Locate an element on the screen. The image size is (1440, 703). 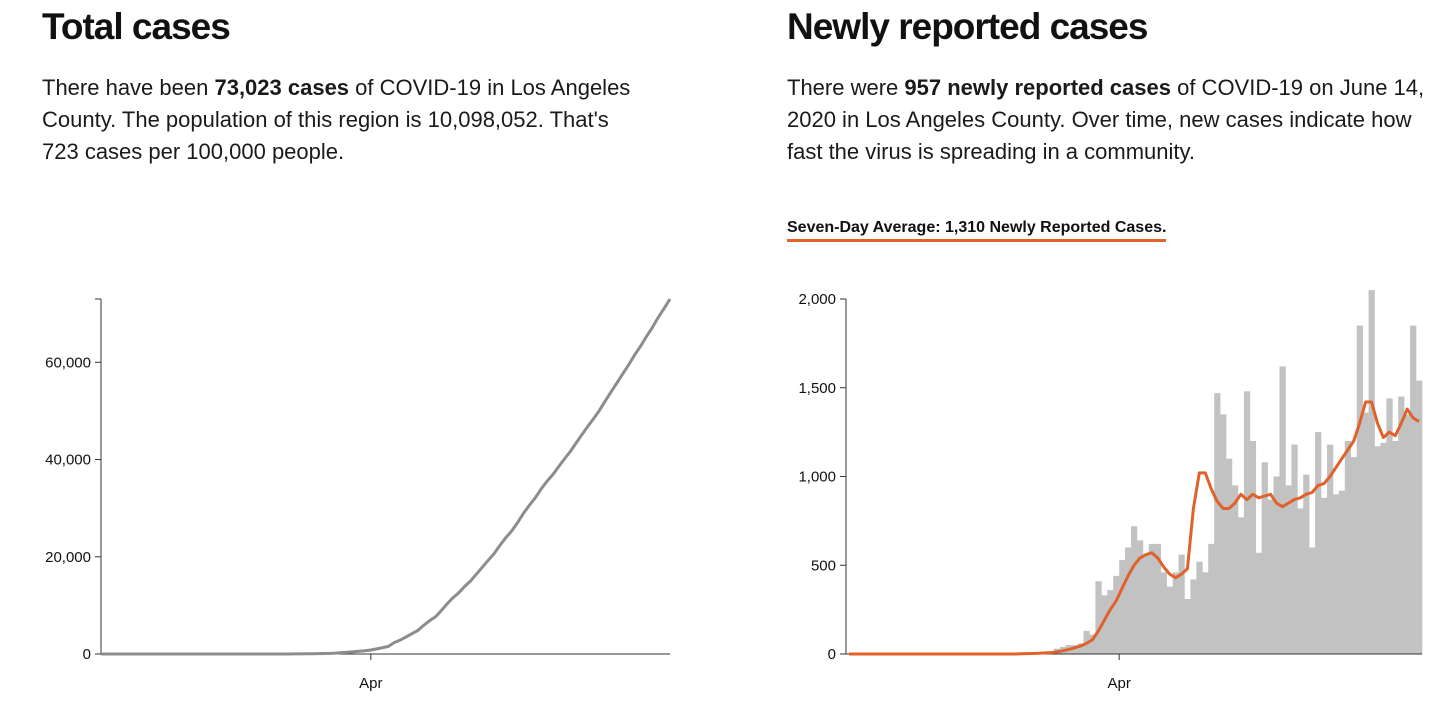
total-y-tick-label: 0 is located at coordinates (87, 654).